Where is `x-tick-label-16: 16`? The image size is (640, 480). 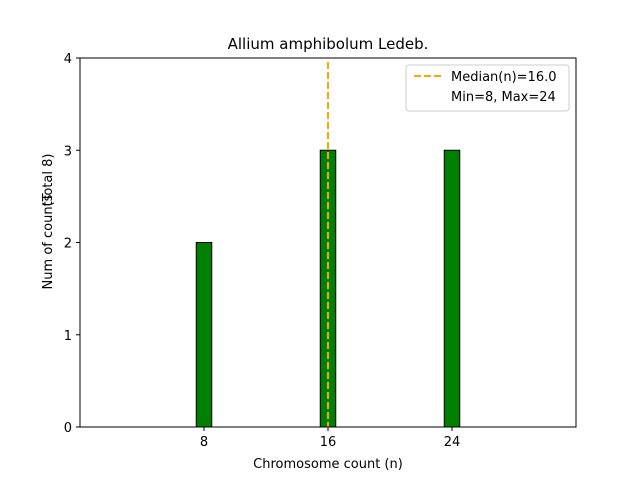 x-tick-label-16: 16 is located at coordinates (328, 442).